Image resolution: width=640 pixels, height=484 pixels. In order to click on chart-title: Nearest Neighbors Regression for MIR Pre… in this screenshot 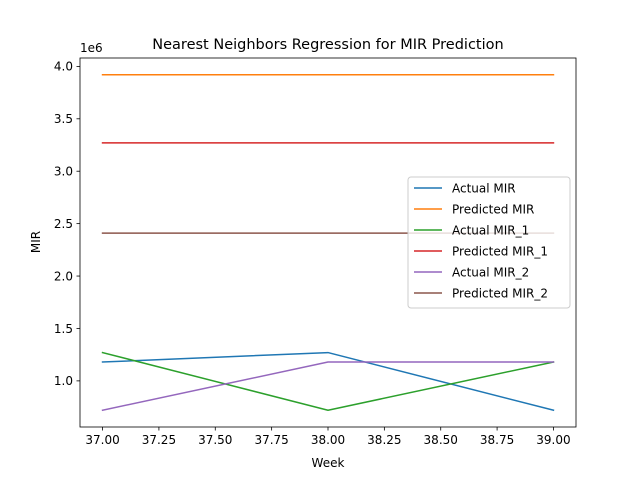, I will do `click(327, 45)`.